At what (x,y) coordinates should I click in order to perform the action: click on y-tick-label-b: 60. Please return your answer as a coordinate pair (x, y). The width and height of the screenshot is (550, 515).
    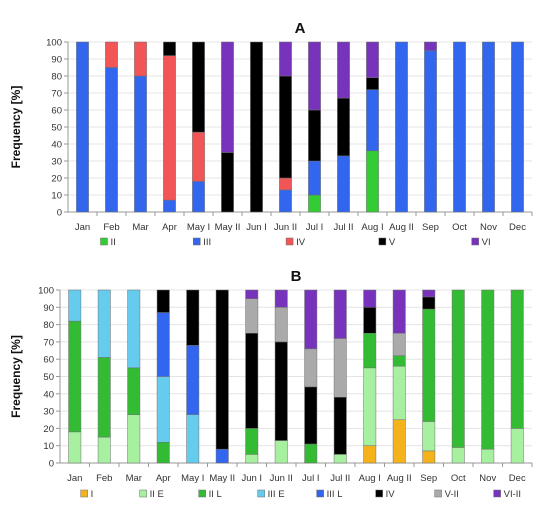
    Looking at the image, I should click on (48, 360).